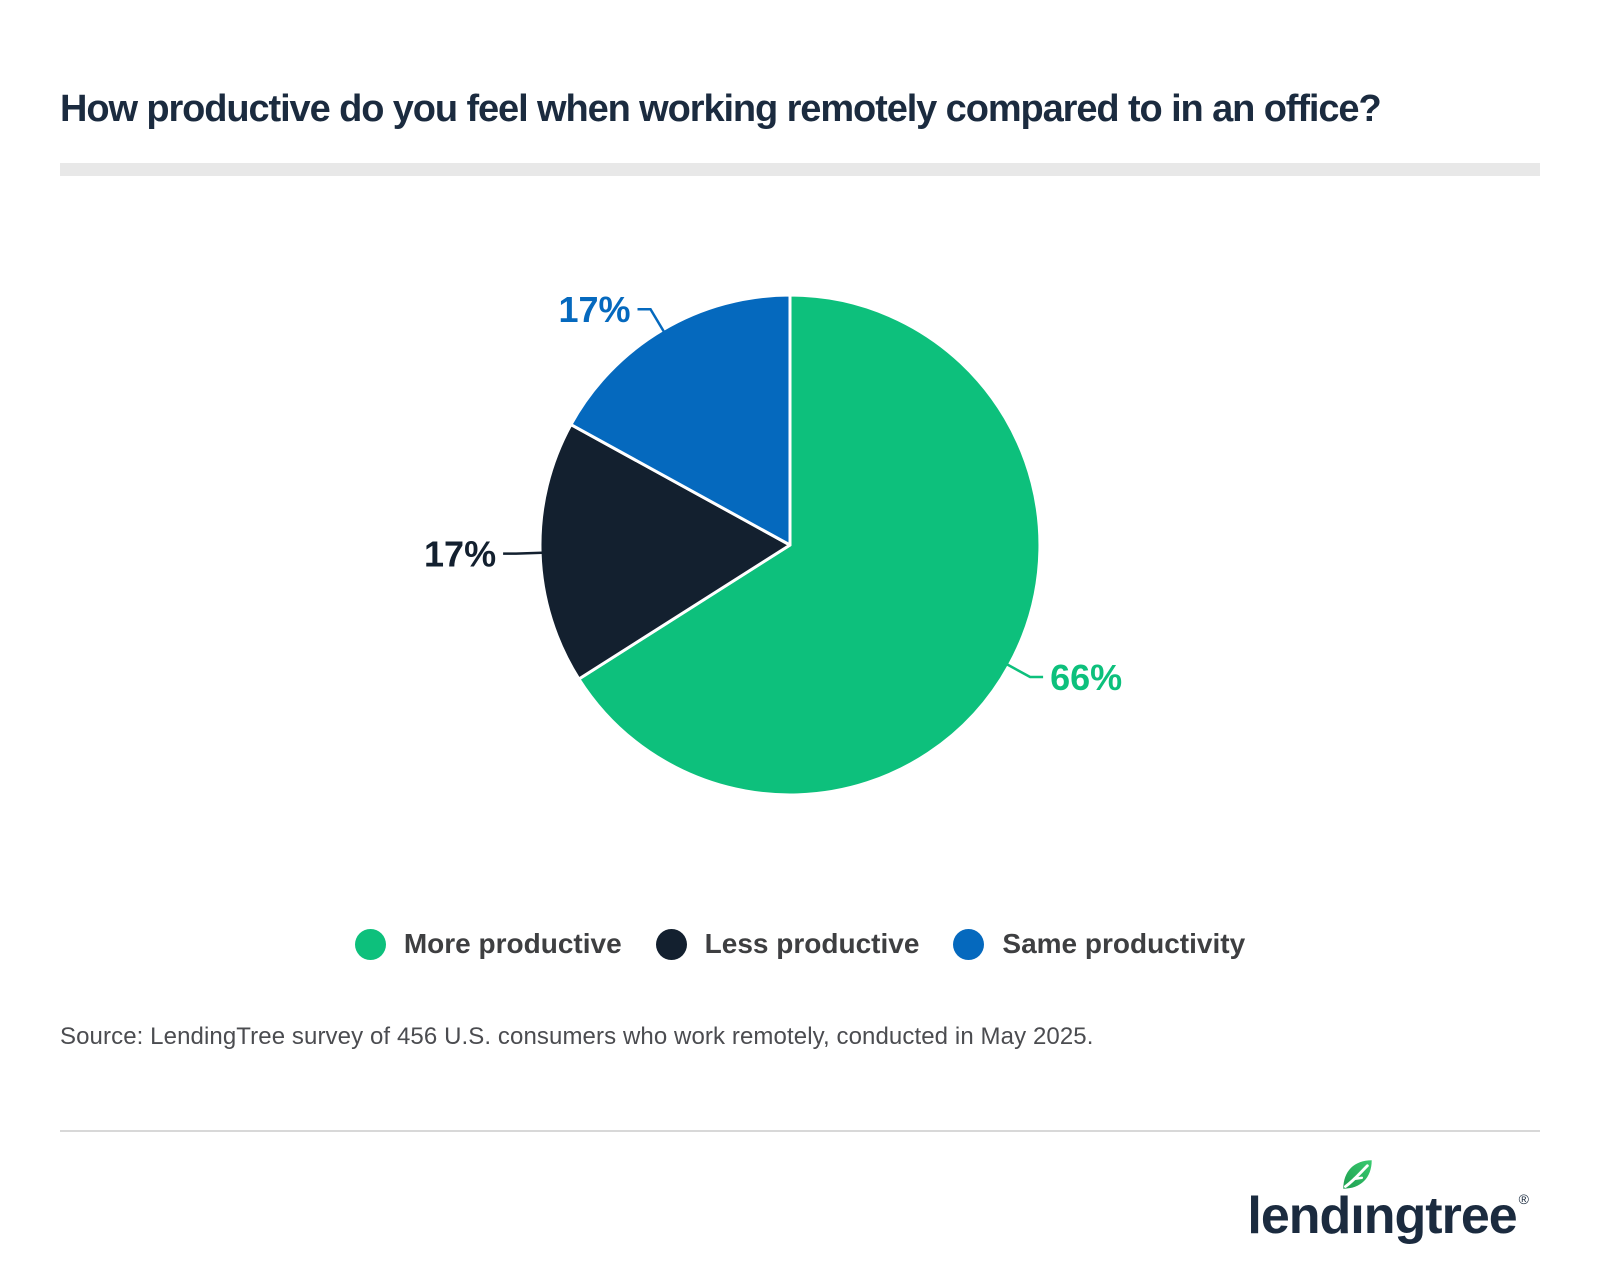 The image size is (1600, 1274). I want to click on pie-connector-same-productivity, so click(651, 320).